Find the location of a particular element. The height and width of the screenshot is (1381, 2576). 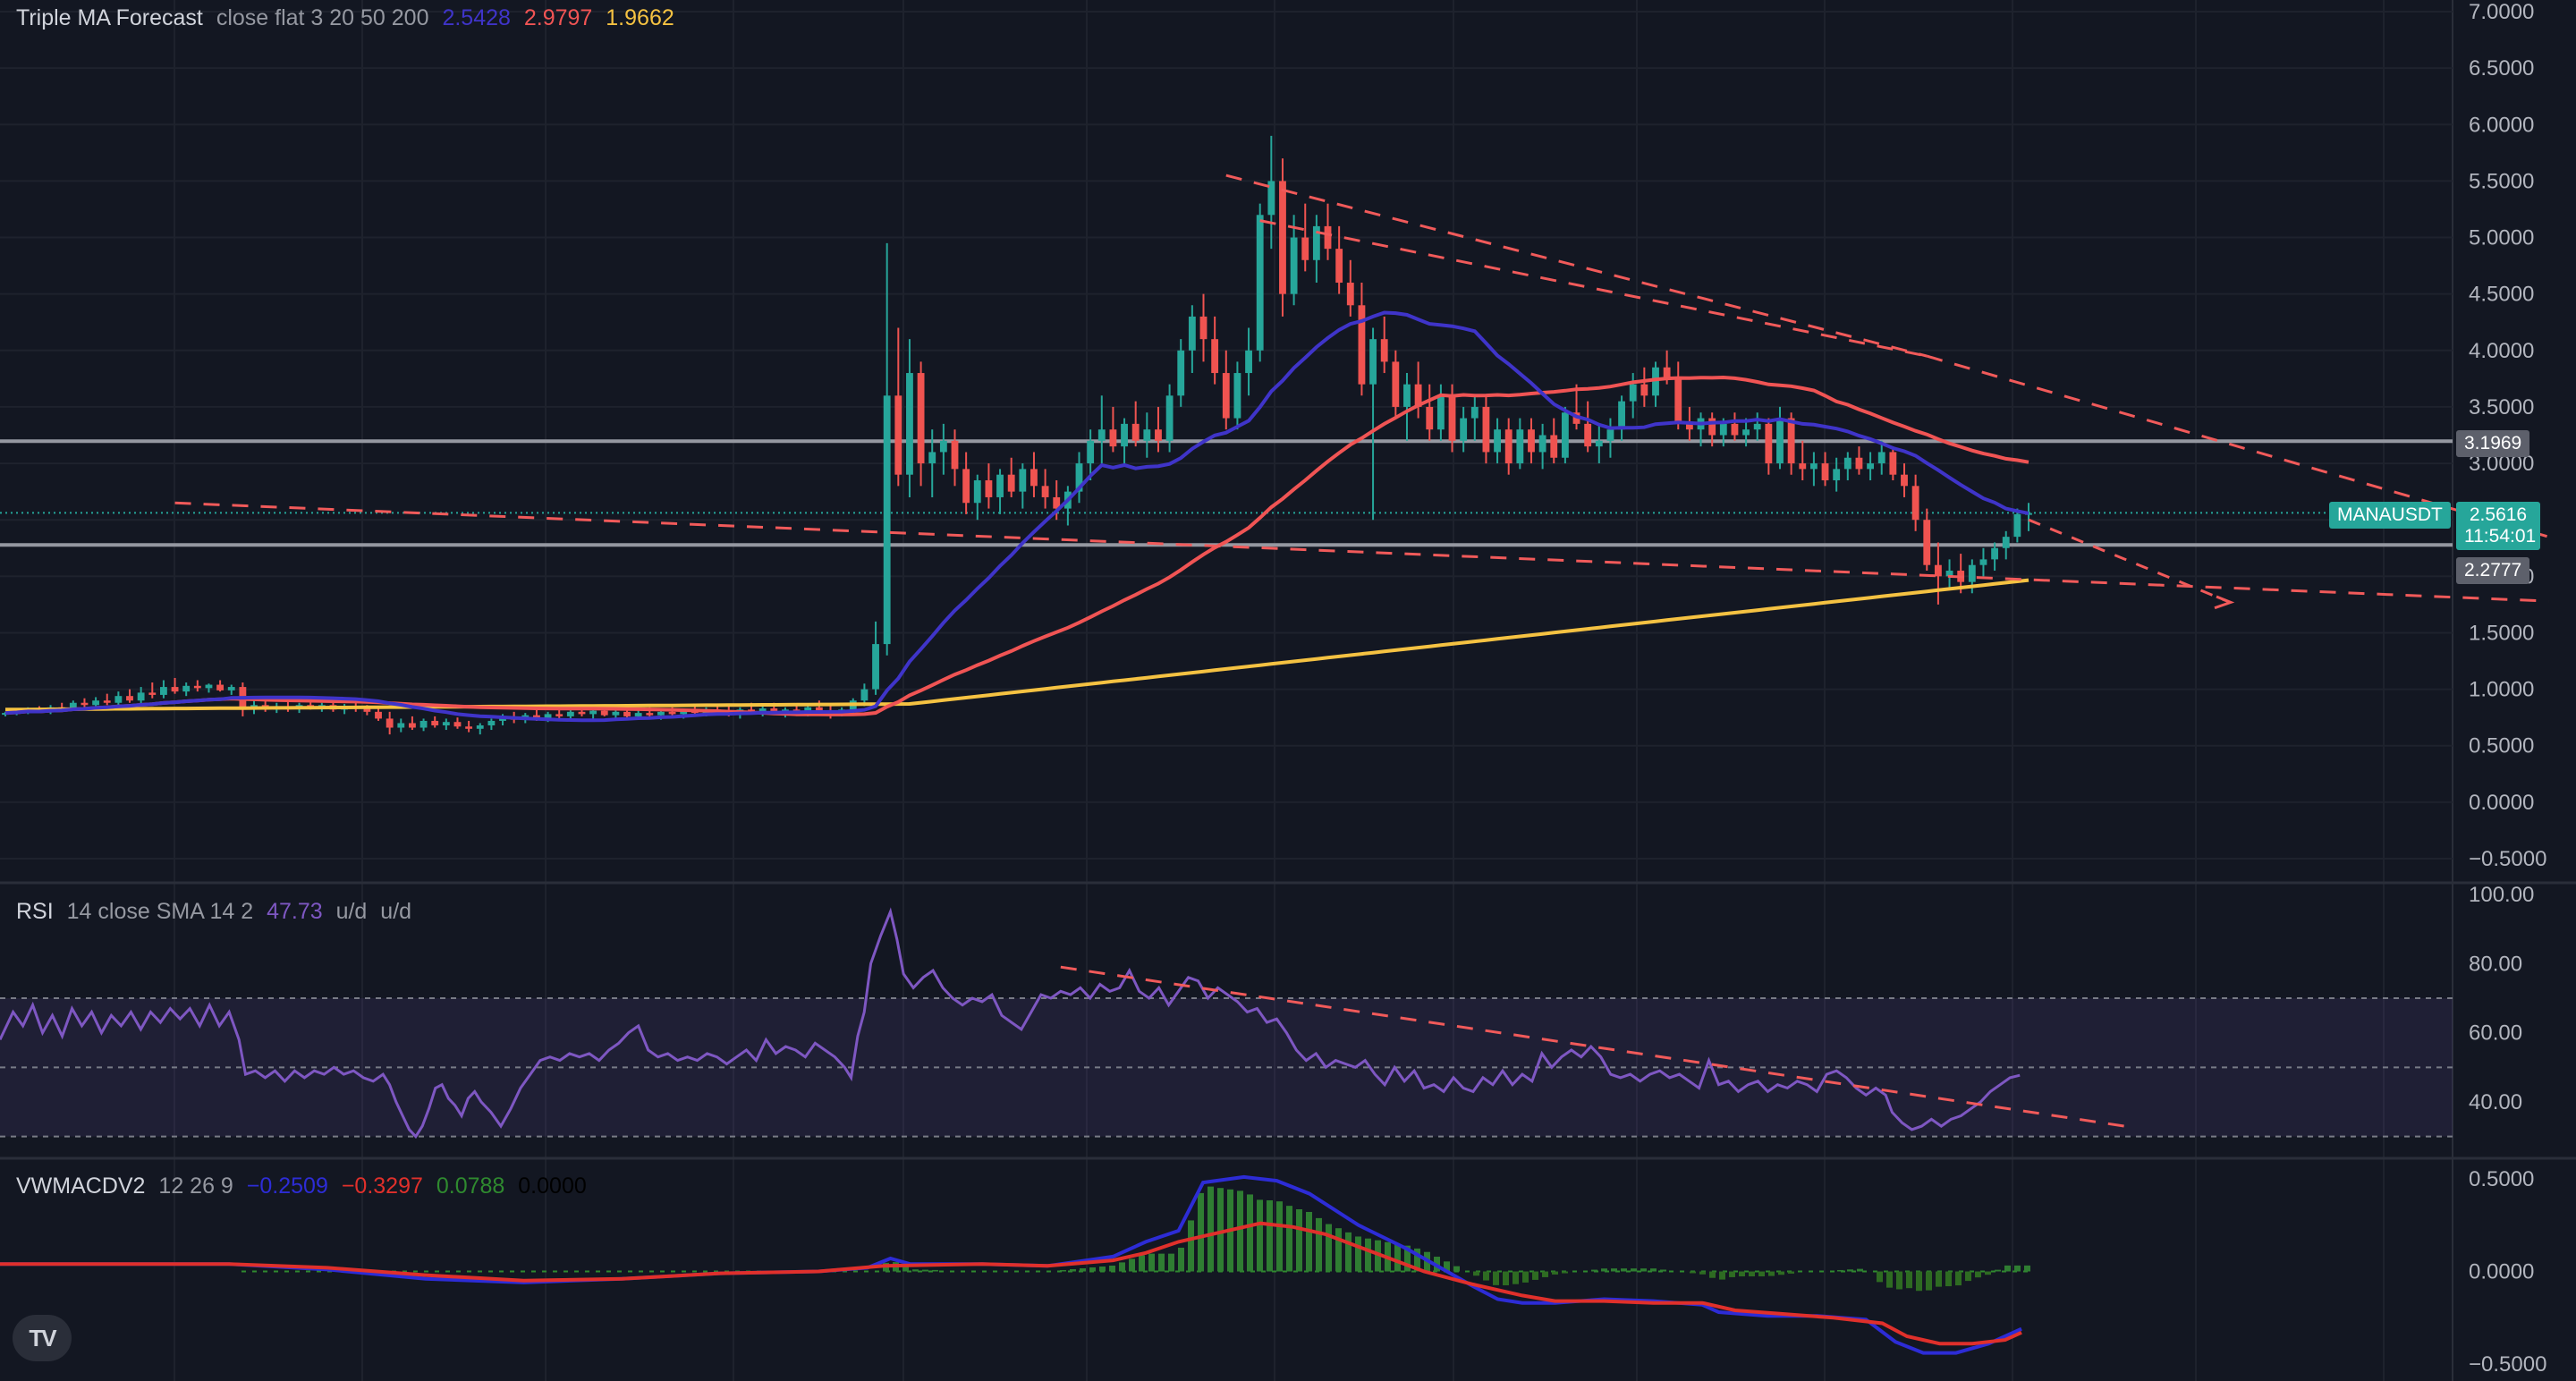

forecast-line is located at coordinates (2128, 560).